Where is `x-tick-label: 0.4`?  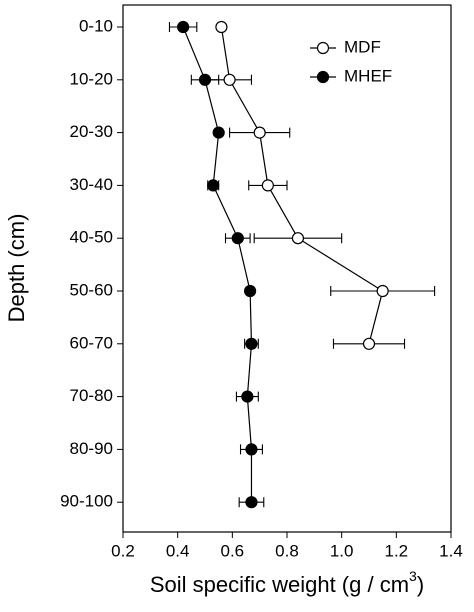
x-tick-label: 0.4 is located at coordinates (178, 550).